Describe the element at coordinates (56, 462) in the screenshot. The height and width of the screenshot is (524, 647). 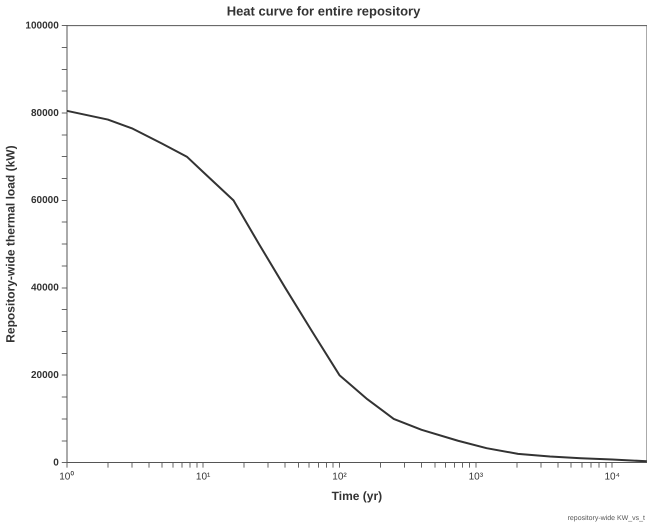
I see `y-tick-label: 0` at that location.